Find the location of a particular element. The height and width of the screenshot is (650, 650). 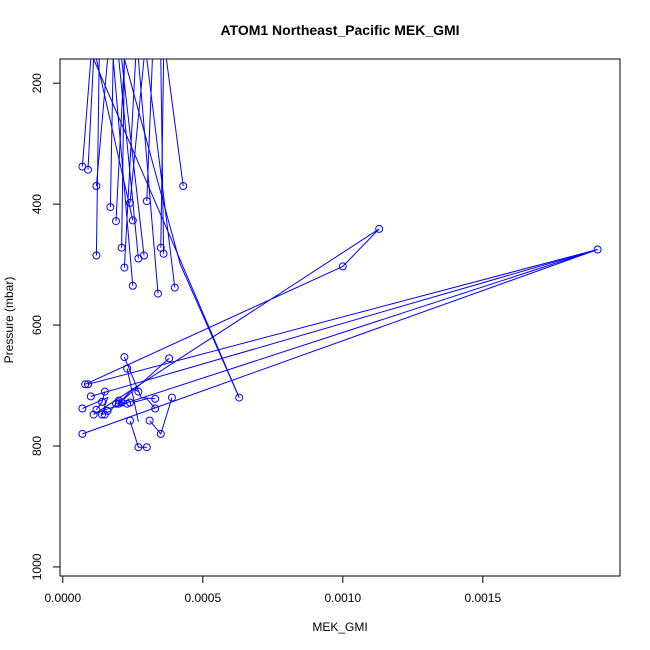

x-tick-label: 0.0015 is located at coordinates (482, 598).